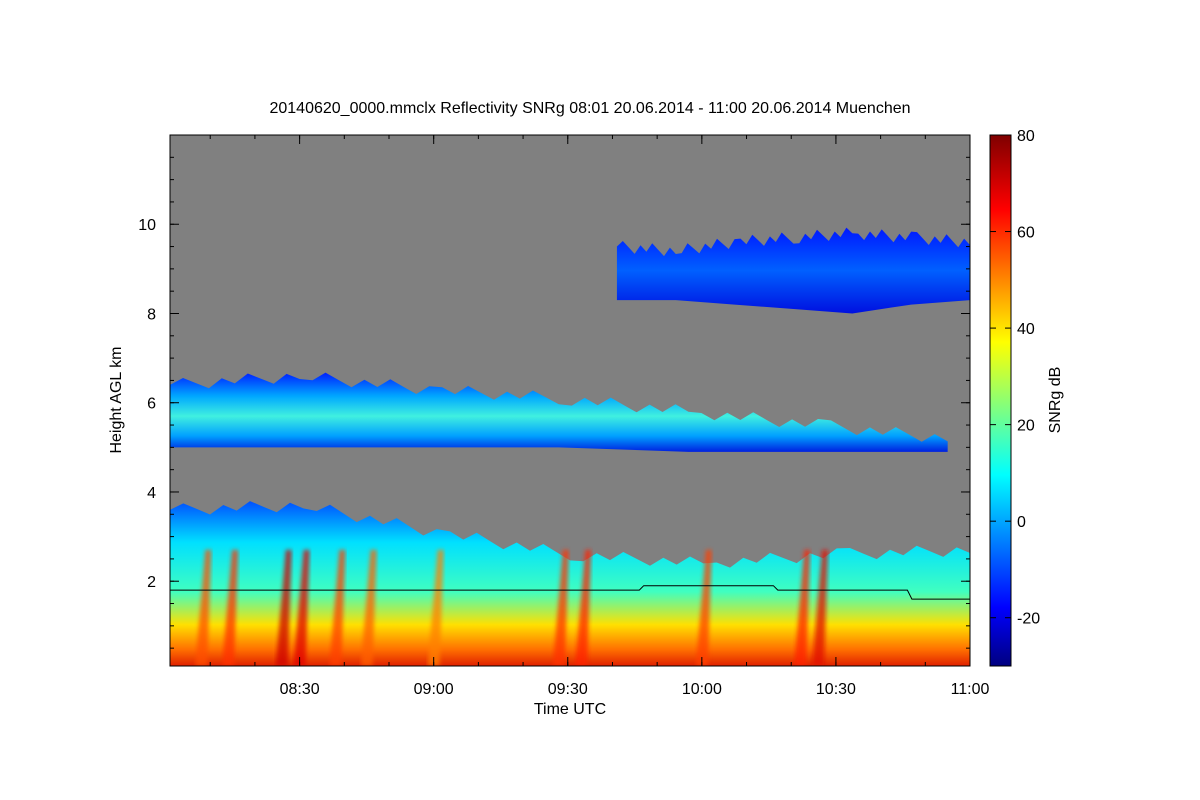 This screenshot has height=800, width=1200. What do you see at coordinates (1026, 136) in the screenshot?
I see `colorbar-tick-label: 80` at bounding box center [1026, 136].